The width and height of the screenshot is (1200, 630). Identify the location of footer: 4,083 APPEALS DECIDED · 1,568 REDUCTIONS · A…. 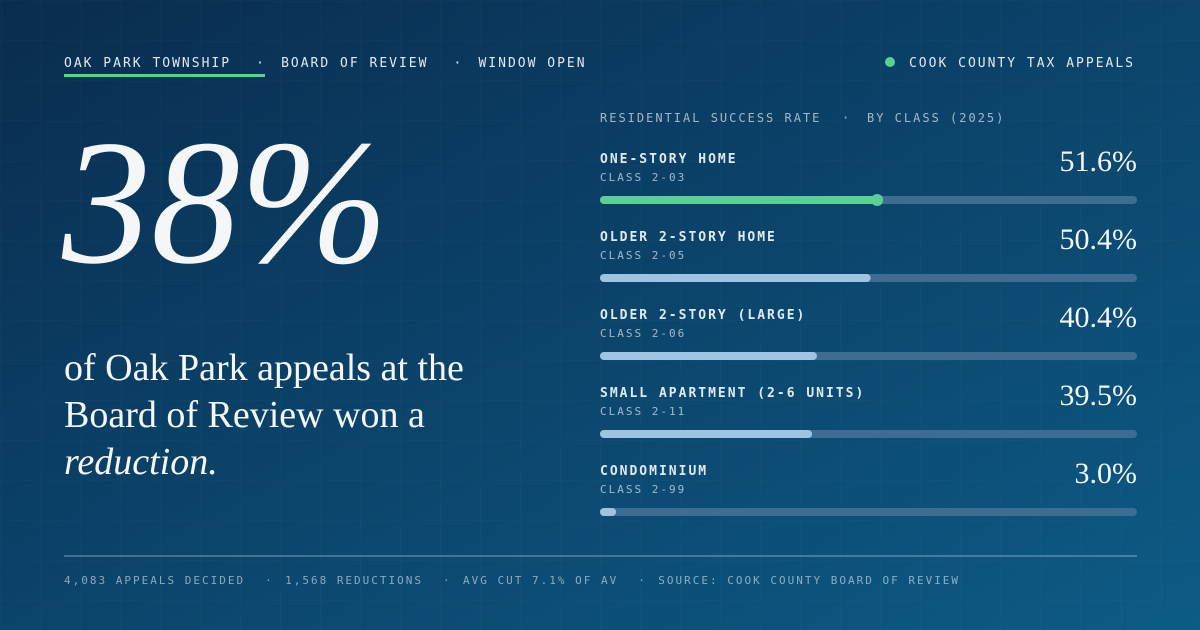
(512, 580).